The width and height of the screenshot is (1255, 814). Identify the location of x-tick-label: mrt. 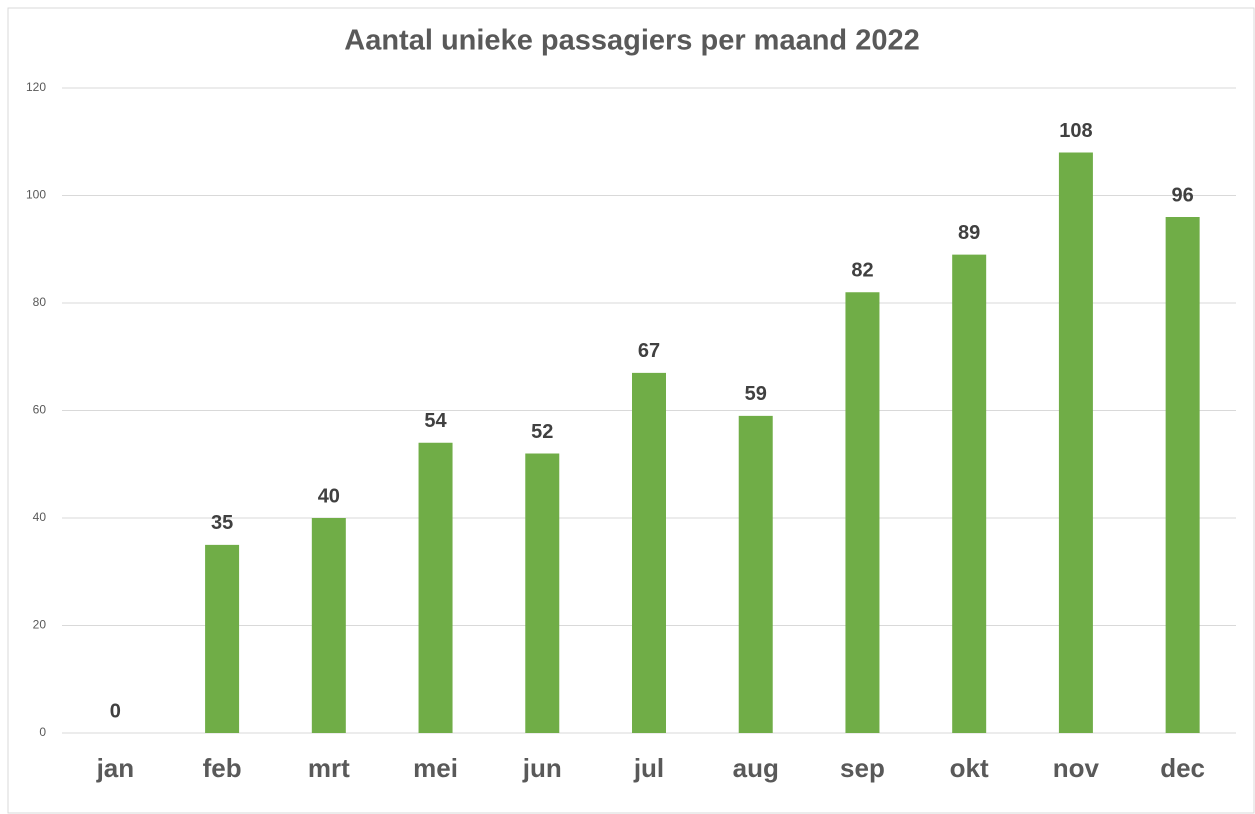
(329, 768).